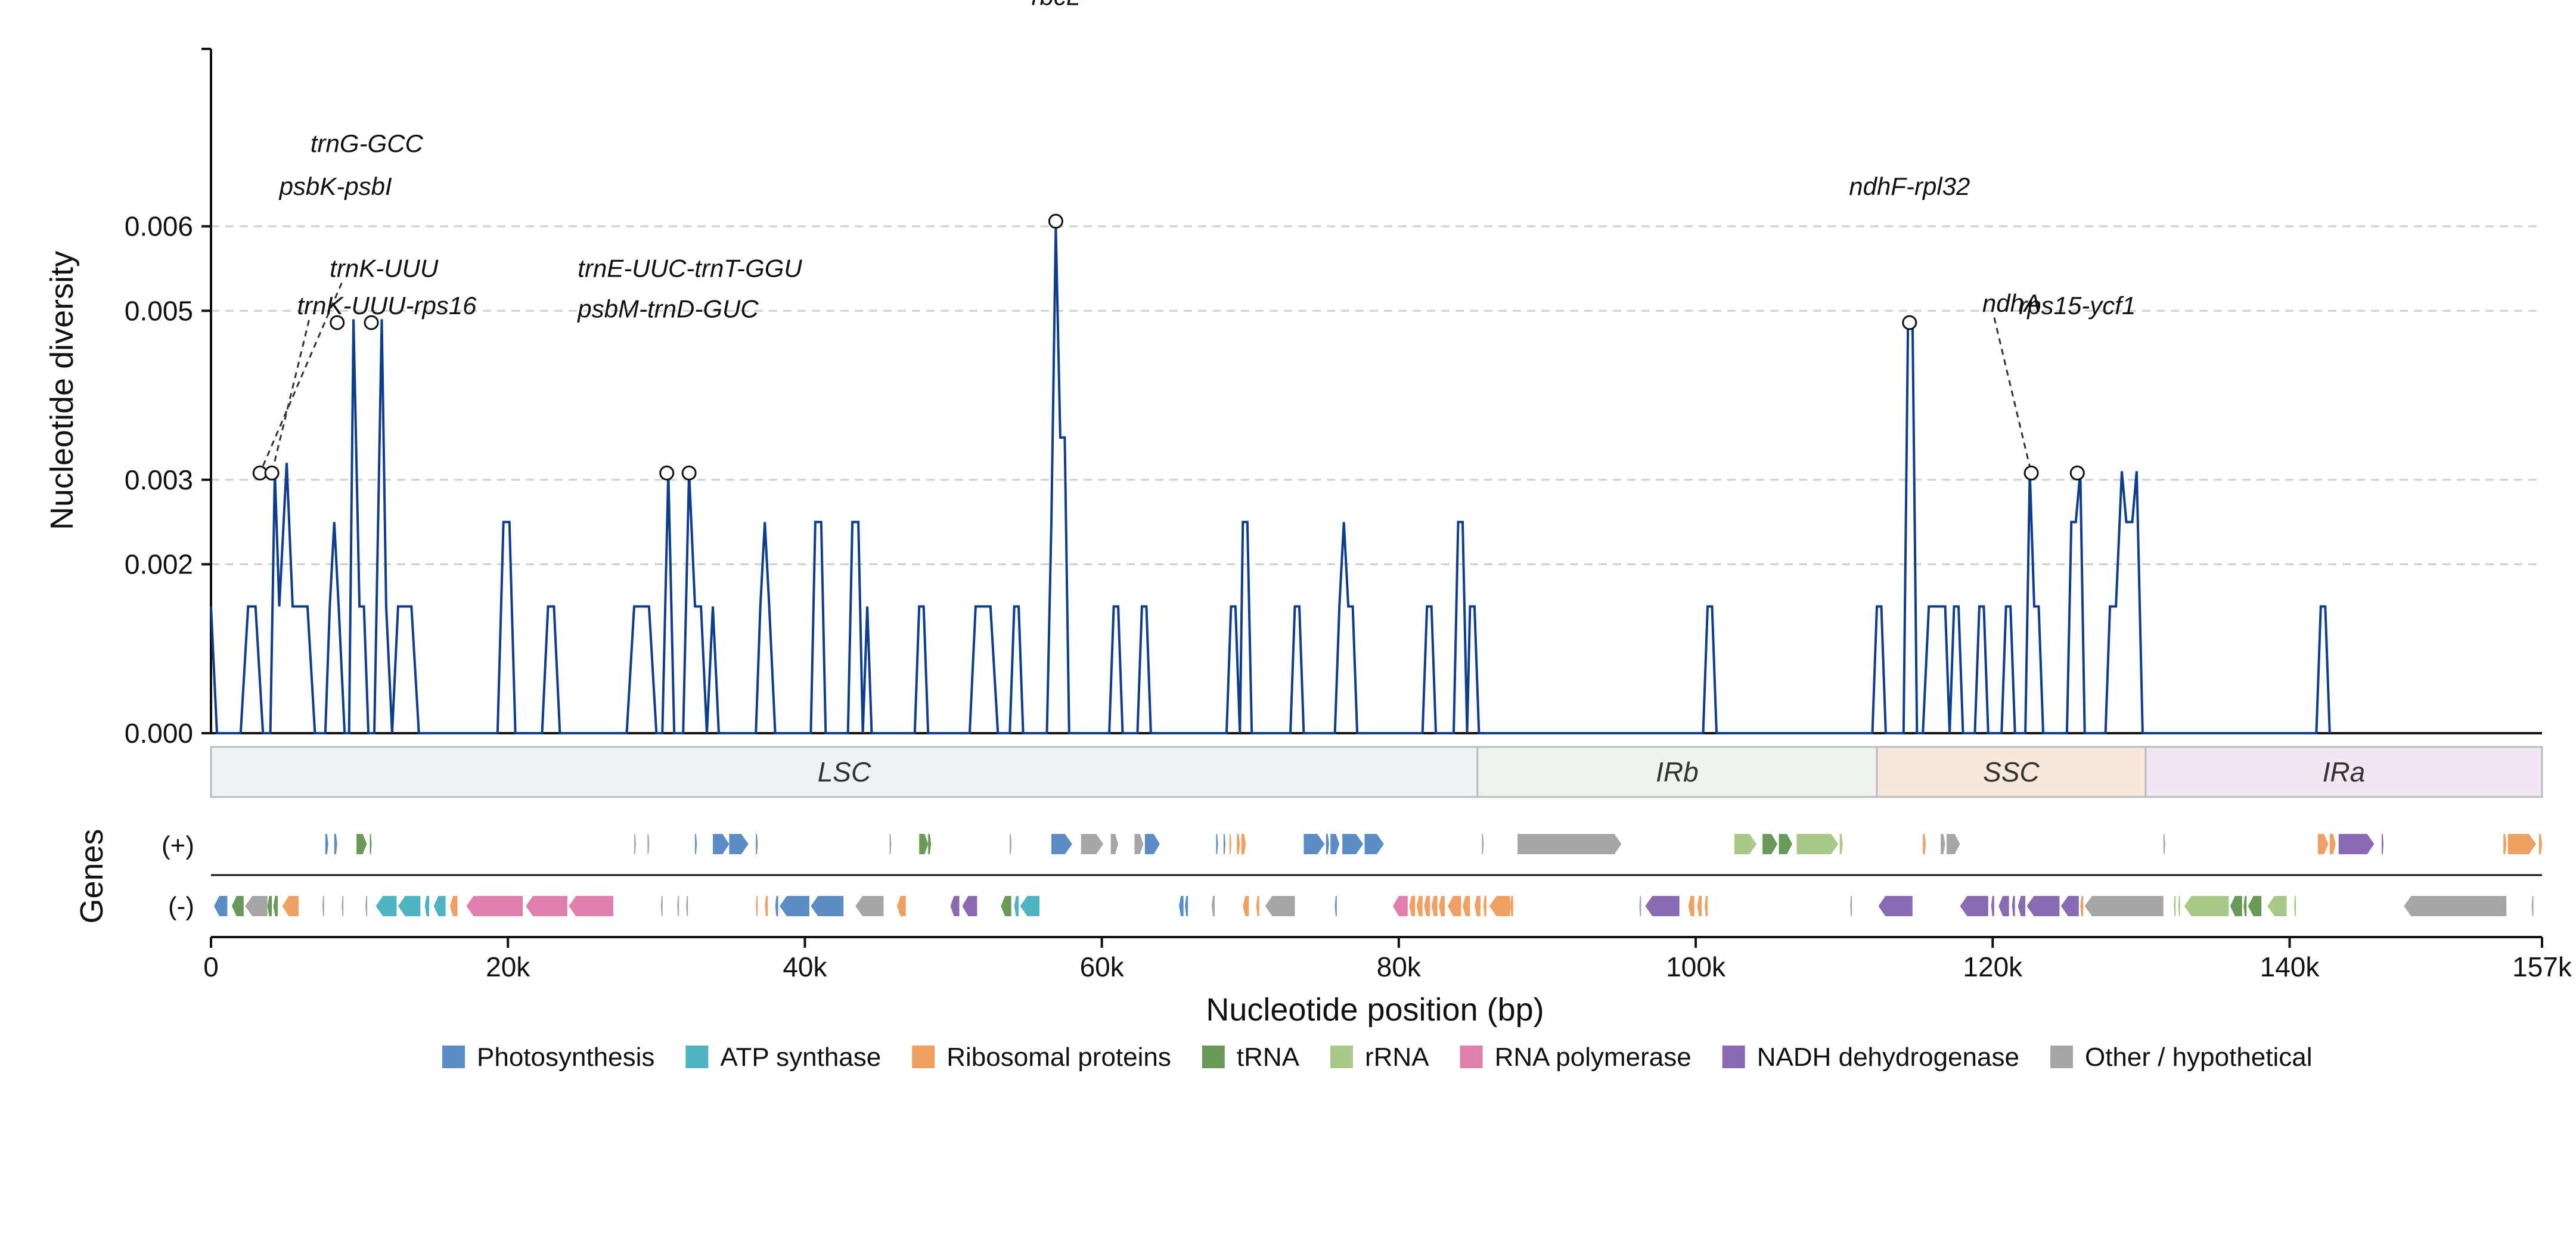 This screenshot has width=2576, height=1253. I want to click on annotation-label: ndhF-rpl32, so click(1910, 186).